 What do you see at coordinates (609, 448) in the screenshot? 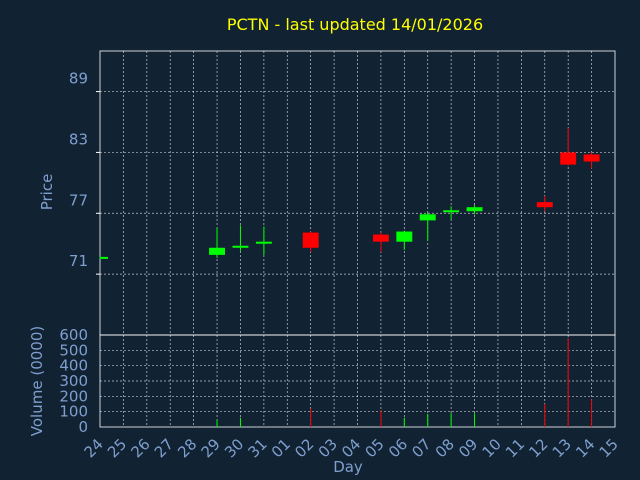
I see `x-tick-label: 15` at bounding box center [609, 448].